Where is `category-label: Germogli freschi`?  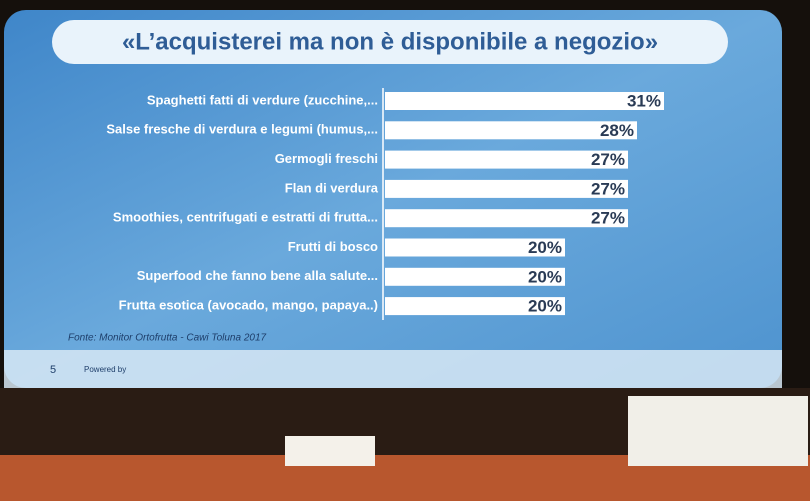
category-label: Germogli freschi is located at coordinates (326, 158).